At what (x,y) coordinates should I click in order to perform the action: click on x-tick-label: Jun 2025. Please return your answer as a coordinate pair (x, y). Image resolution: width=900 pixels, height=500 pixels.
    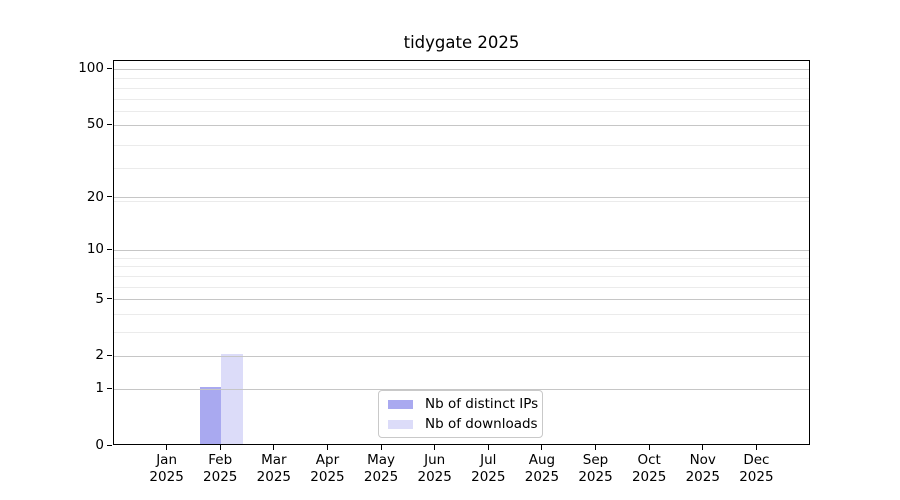
    Looking at the image, I should click on (434, 468).